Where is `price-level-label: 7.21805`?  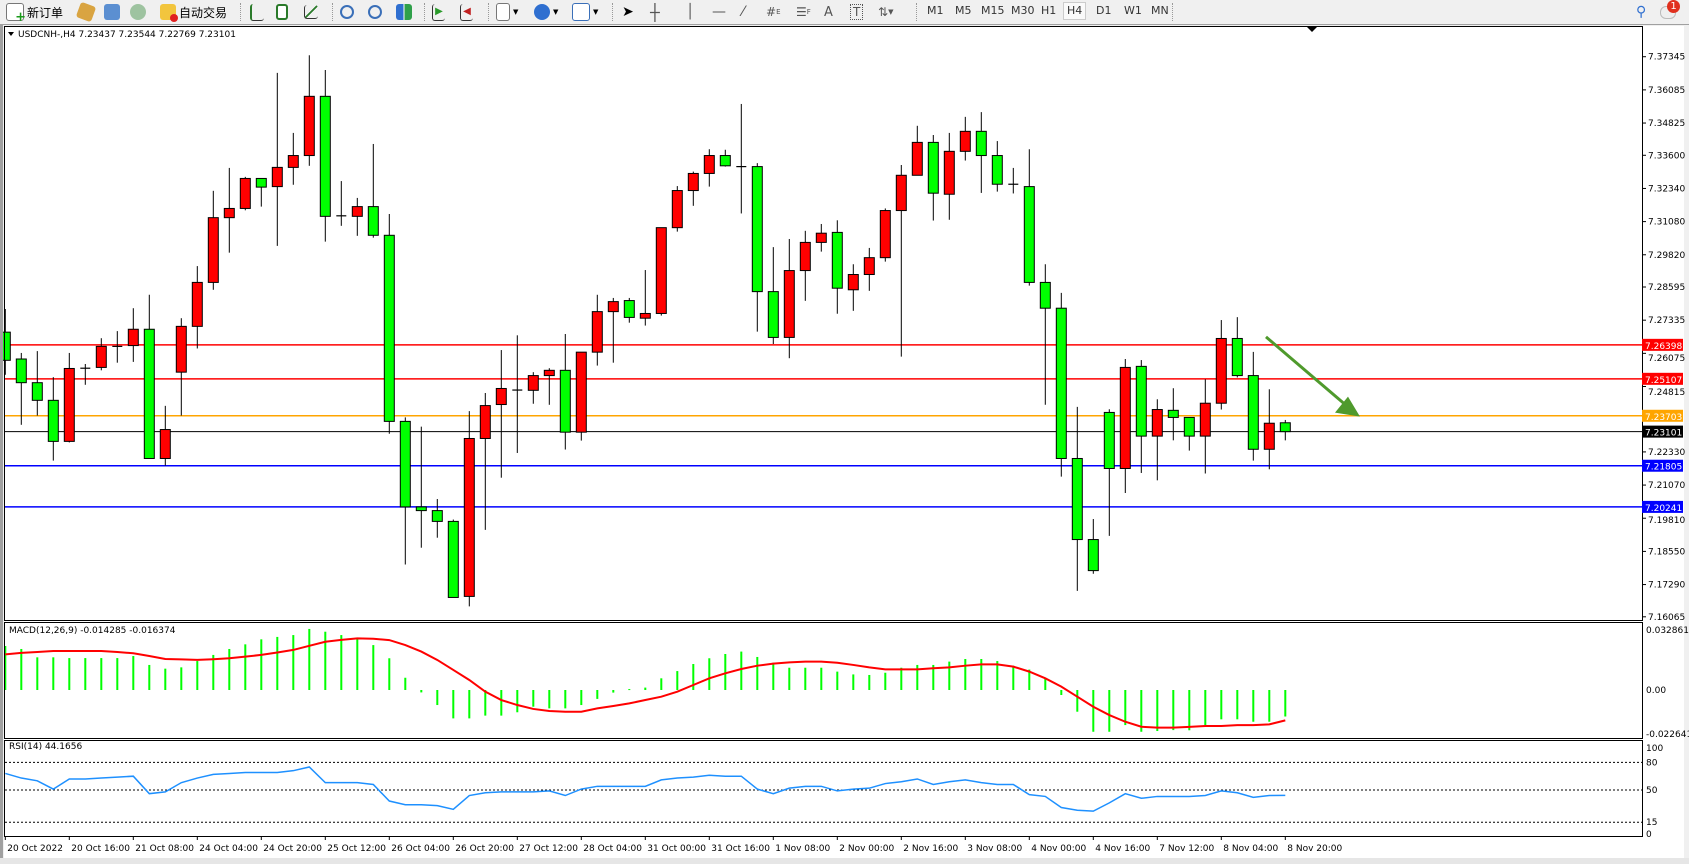
price-level-label: 7.21805 is located at coordinates (1663, 468).